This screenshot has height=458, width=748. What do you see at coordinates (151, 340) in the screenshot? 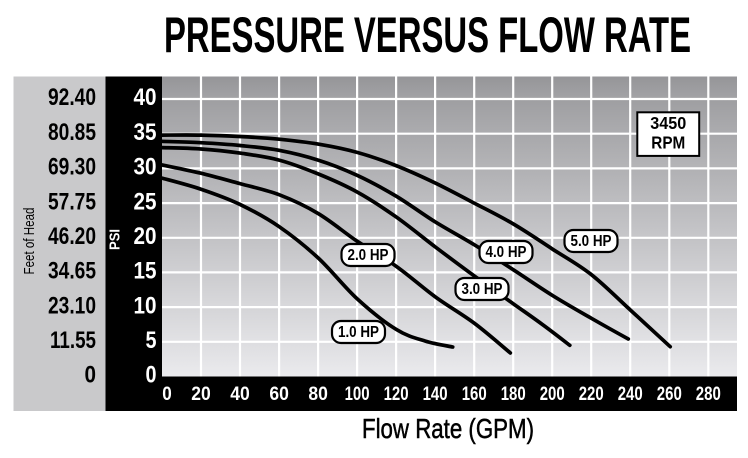
I see `svg-text: 5` at bounding box center [151, 340].